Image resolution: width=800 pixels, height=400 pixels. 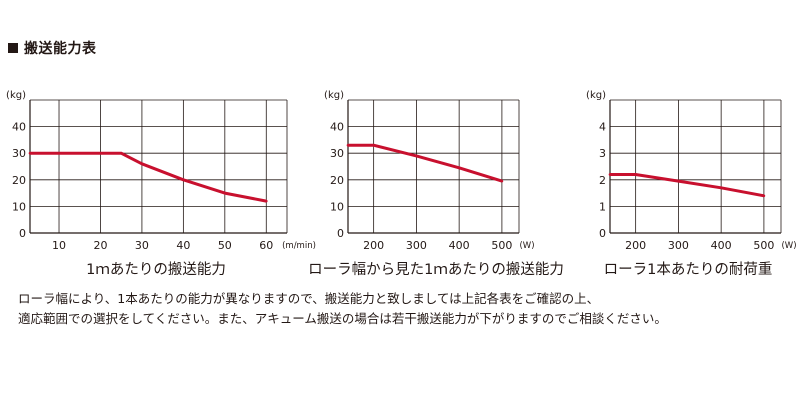 I want to click on section-title-text: 搬送能力表, so click(x=60, y=49).